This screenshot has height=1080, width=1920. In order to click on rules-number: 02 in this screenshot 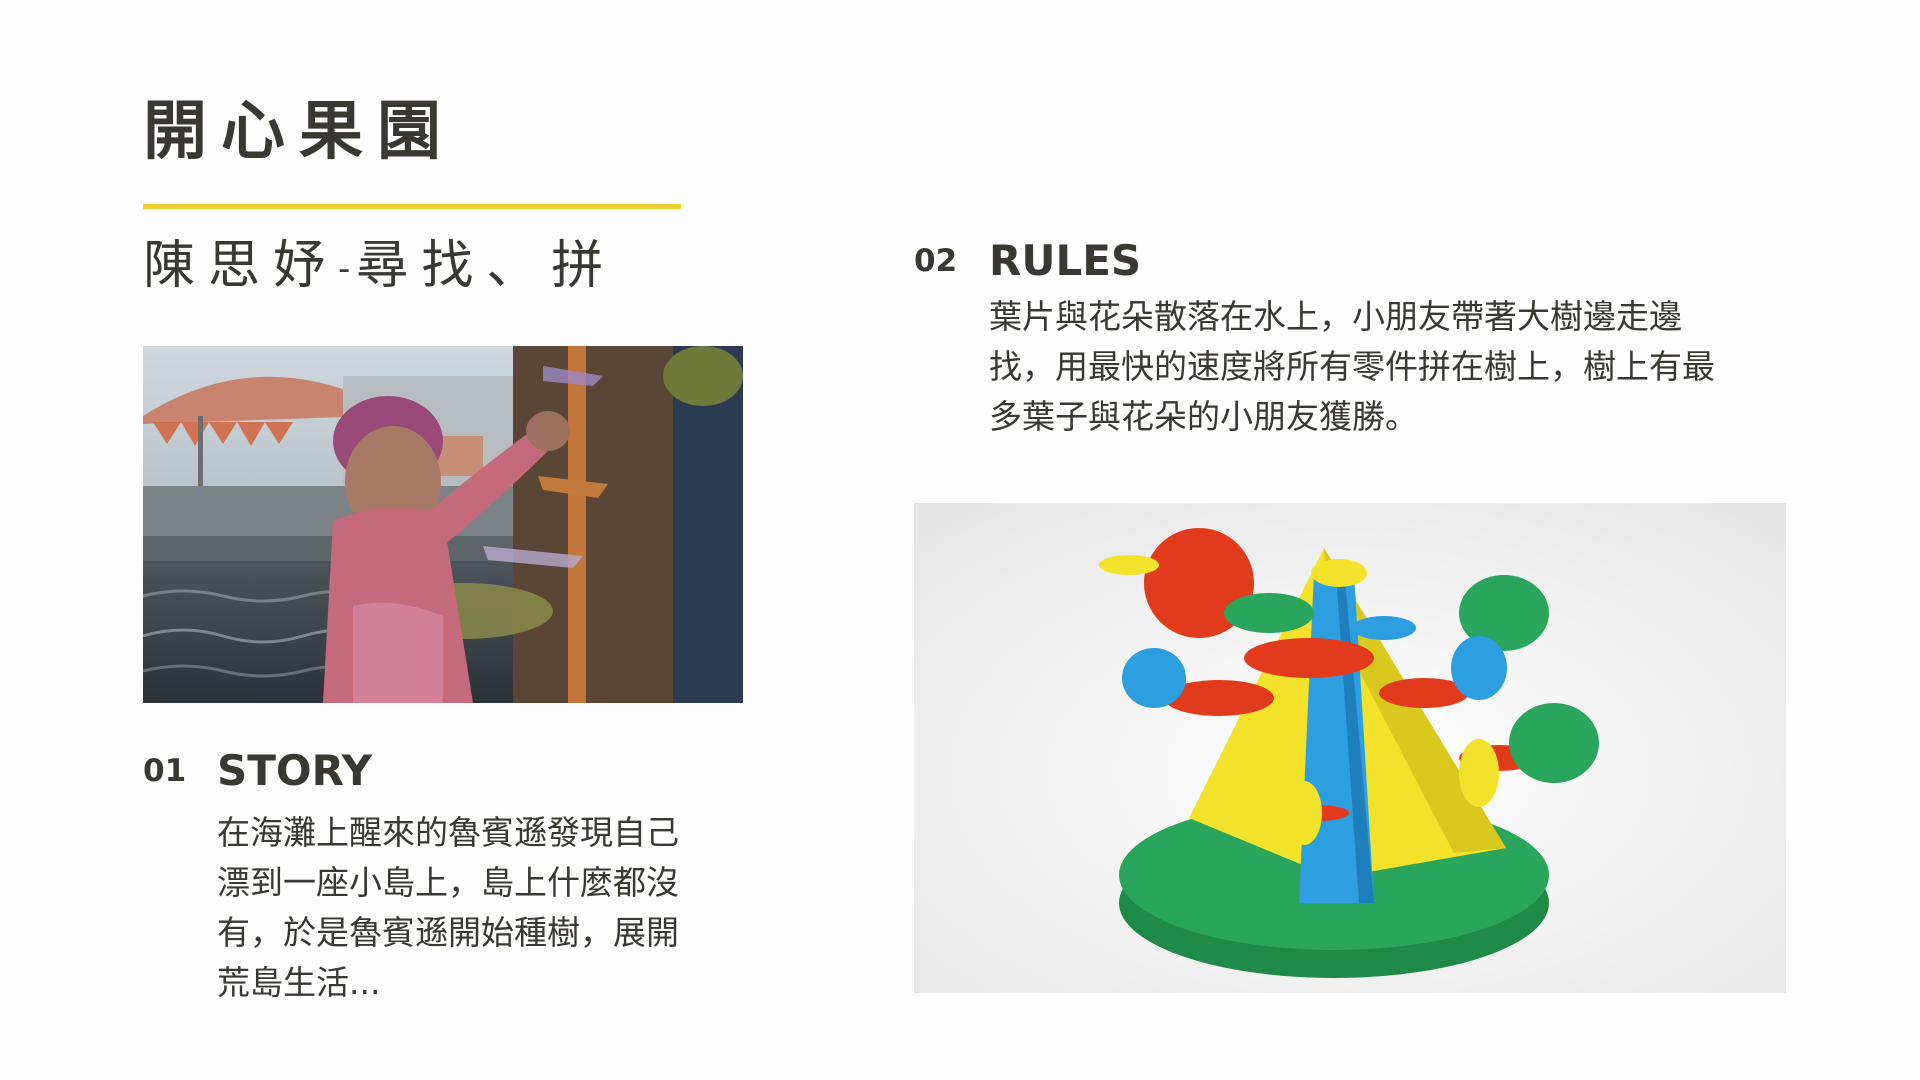, I will do `click(936, 261)`.